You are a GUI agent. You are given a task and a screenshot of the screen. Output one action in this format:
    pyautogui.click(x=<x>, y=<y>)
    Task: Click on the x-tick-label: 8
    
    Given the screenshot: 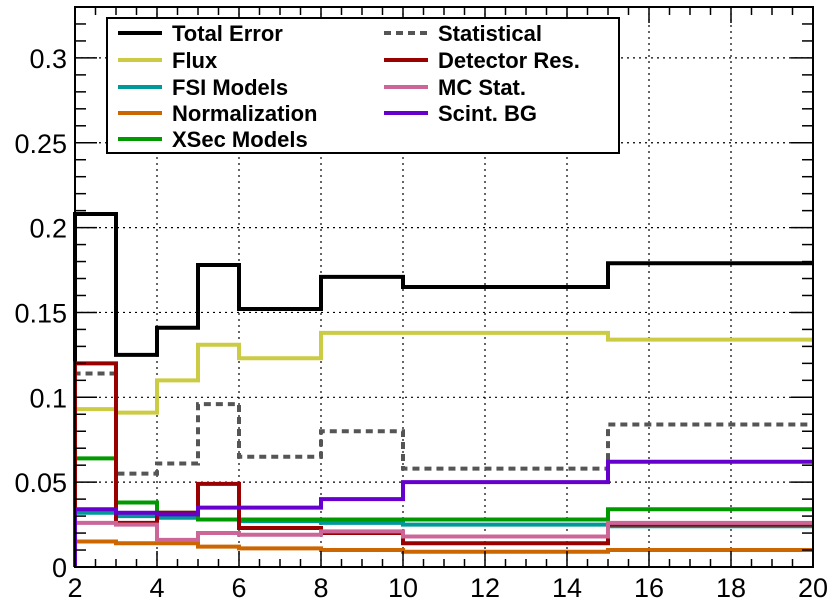 What is the action you would take?
    pyautogui.click(x=320, y=588)
    